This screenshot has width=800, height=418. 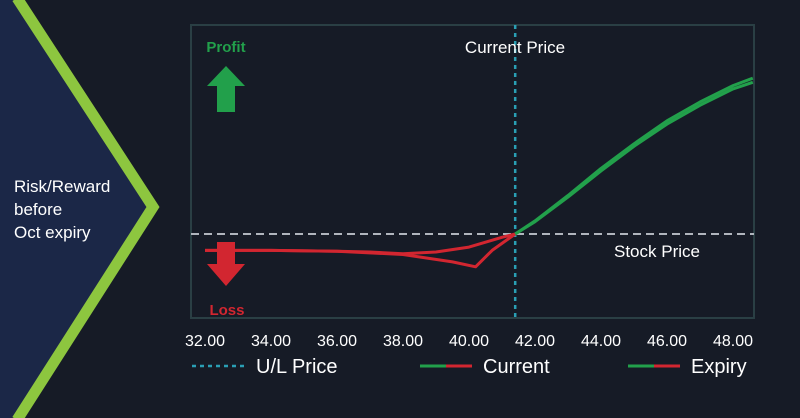 What do you see at coordinates (226, 89) in the screenshot?
I see `profit-arrow-icon` at bounding box center [226, 89].